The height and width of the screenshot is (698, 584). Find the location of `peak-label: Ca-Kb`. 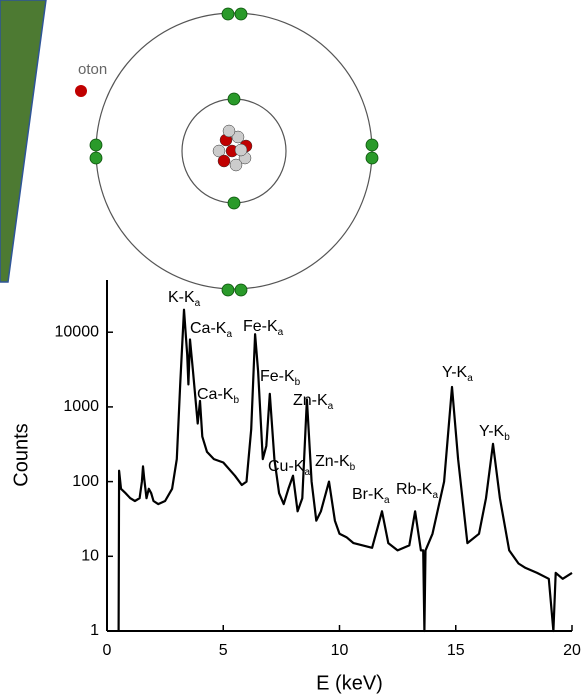

peak-label: Ca-Kb is located at coordinates (218, 395).